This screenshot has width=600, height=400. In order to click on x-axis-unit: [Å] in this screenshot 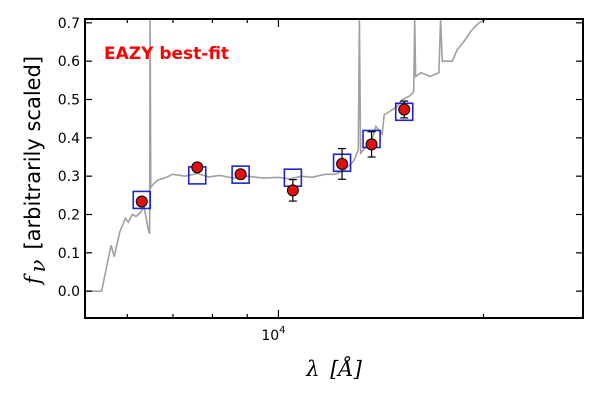, I will do `click(346, 368)`.